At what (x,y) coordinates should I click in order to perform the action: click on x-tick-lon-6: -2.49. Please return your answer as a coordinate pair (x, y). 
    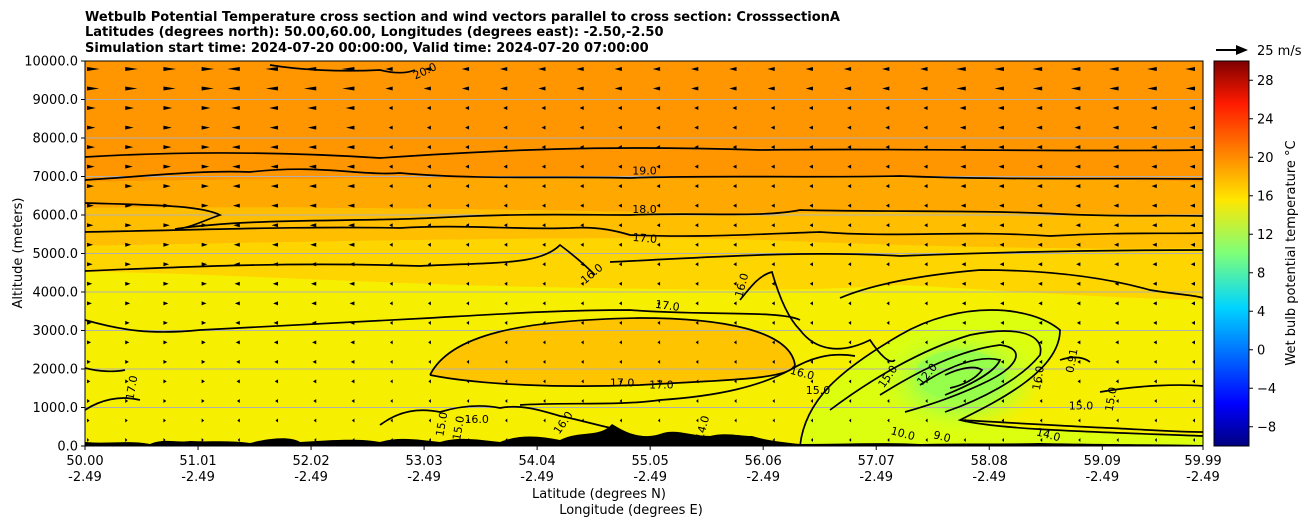
    Looking at the image, I should click on (763, 477).